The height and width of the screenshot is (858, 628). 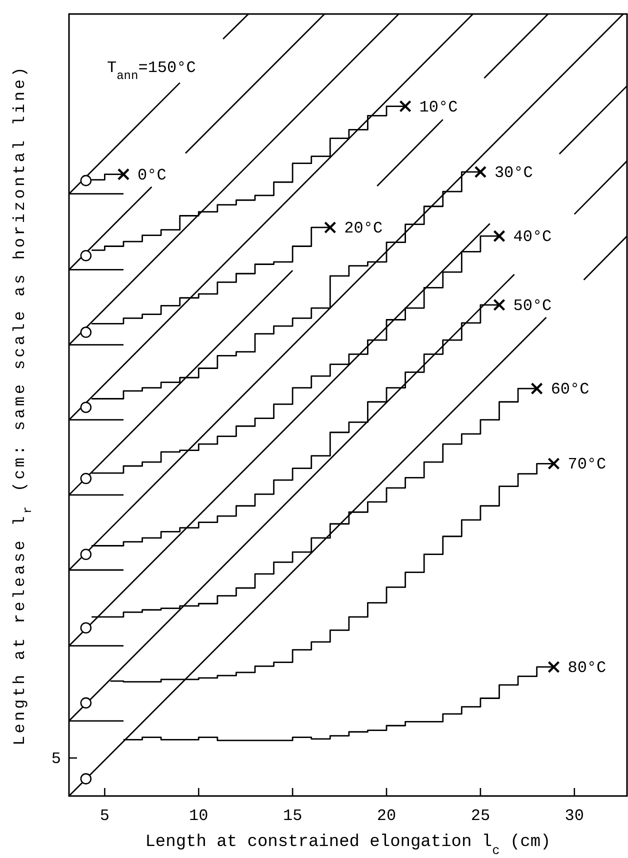 What do you see at coordinates (570, 389) in the screenshot?
I see `series-label: 60°C` at bounding box center [570, 389].